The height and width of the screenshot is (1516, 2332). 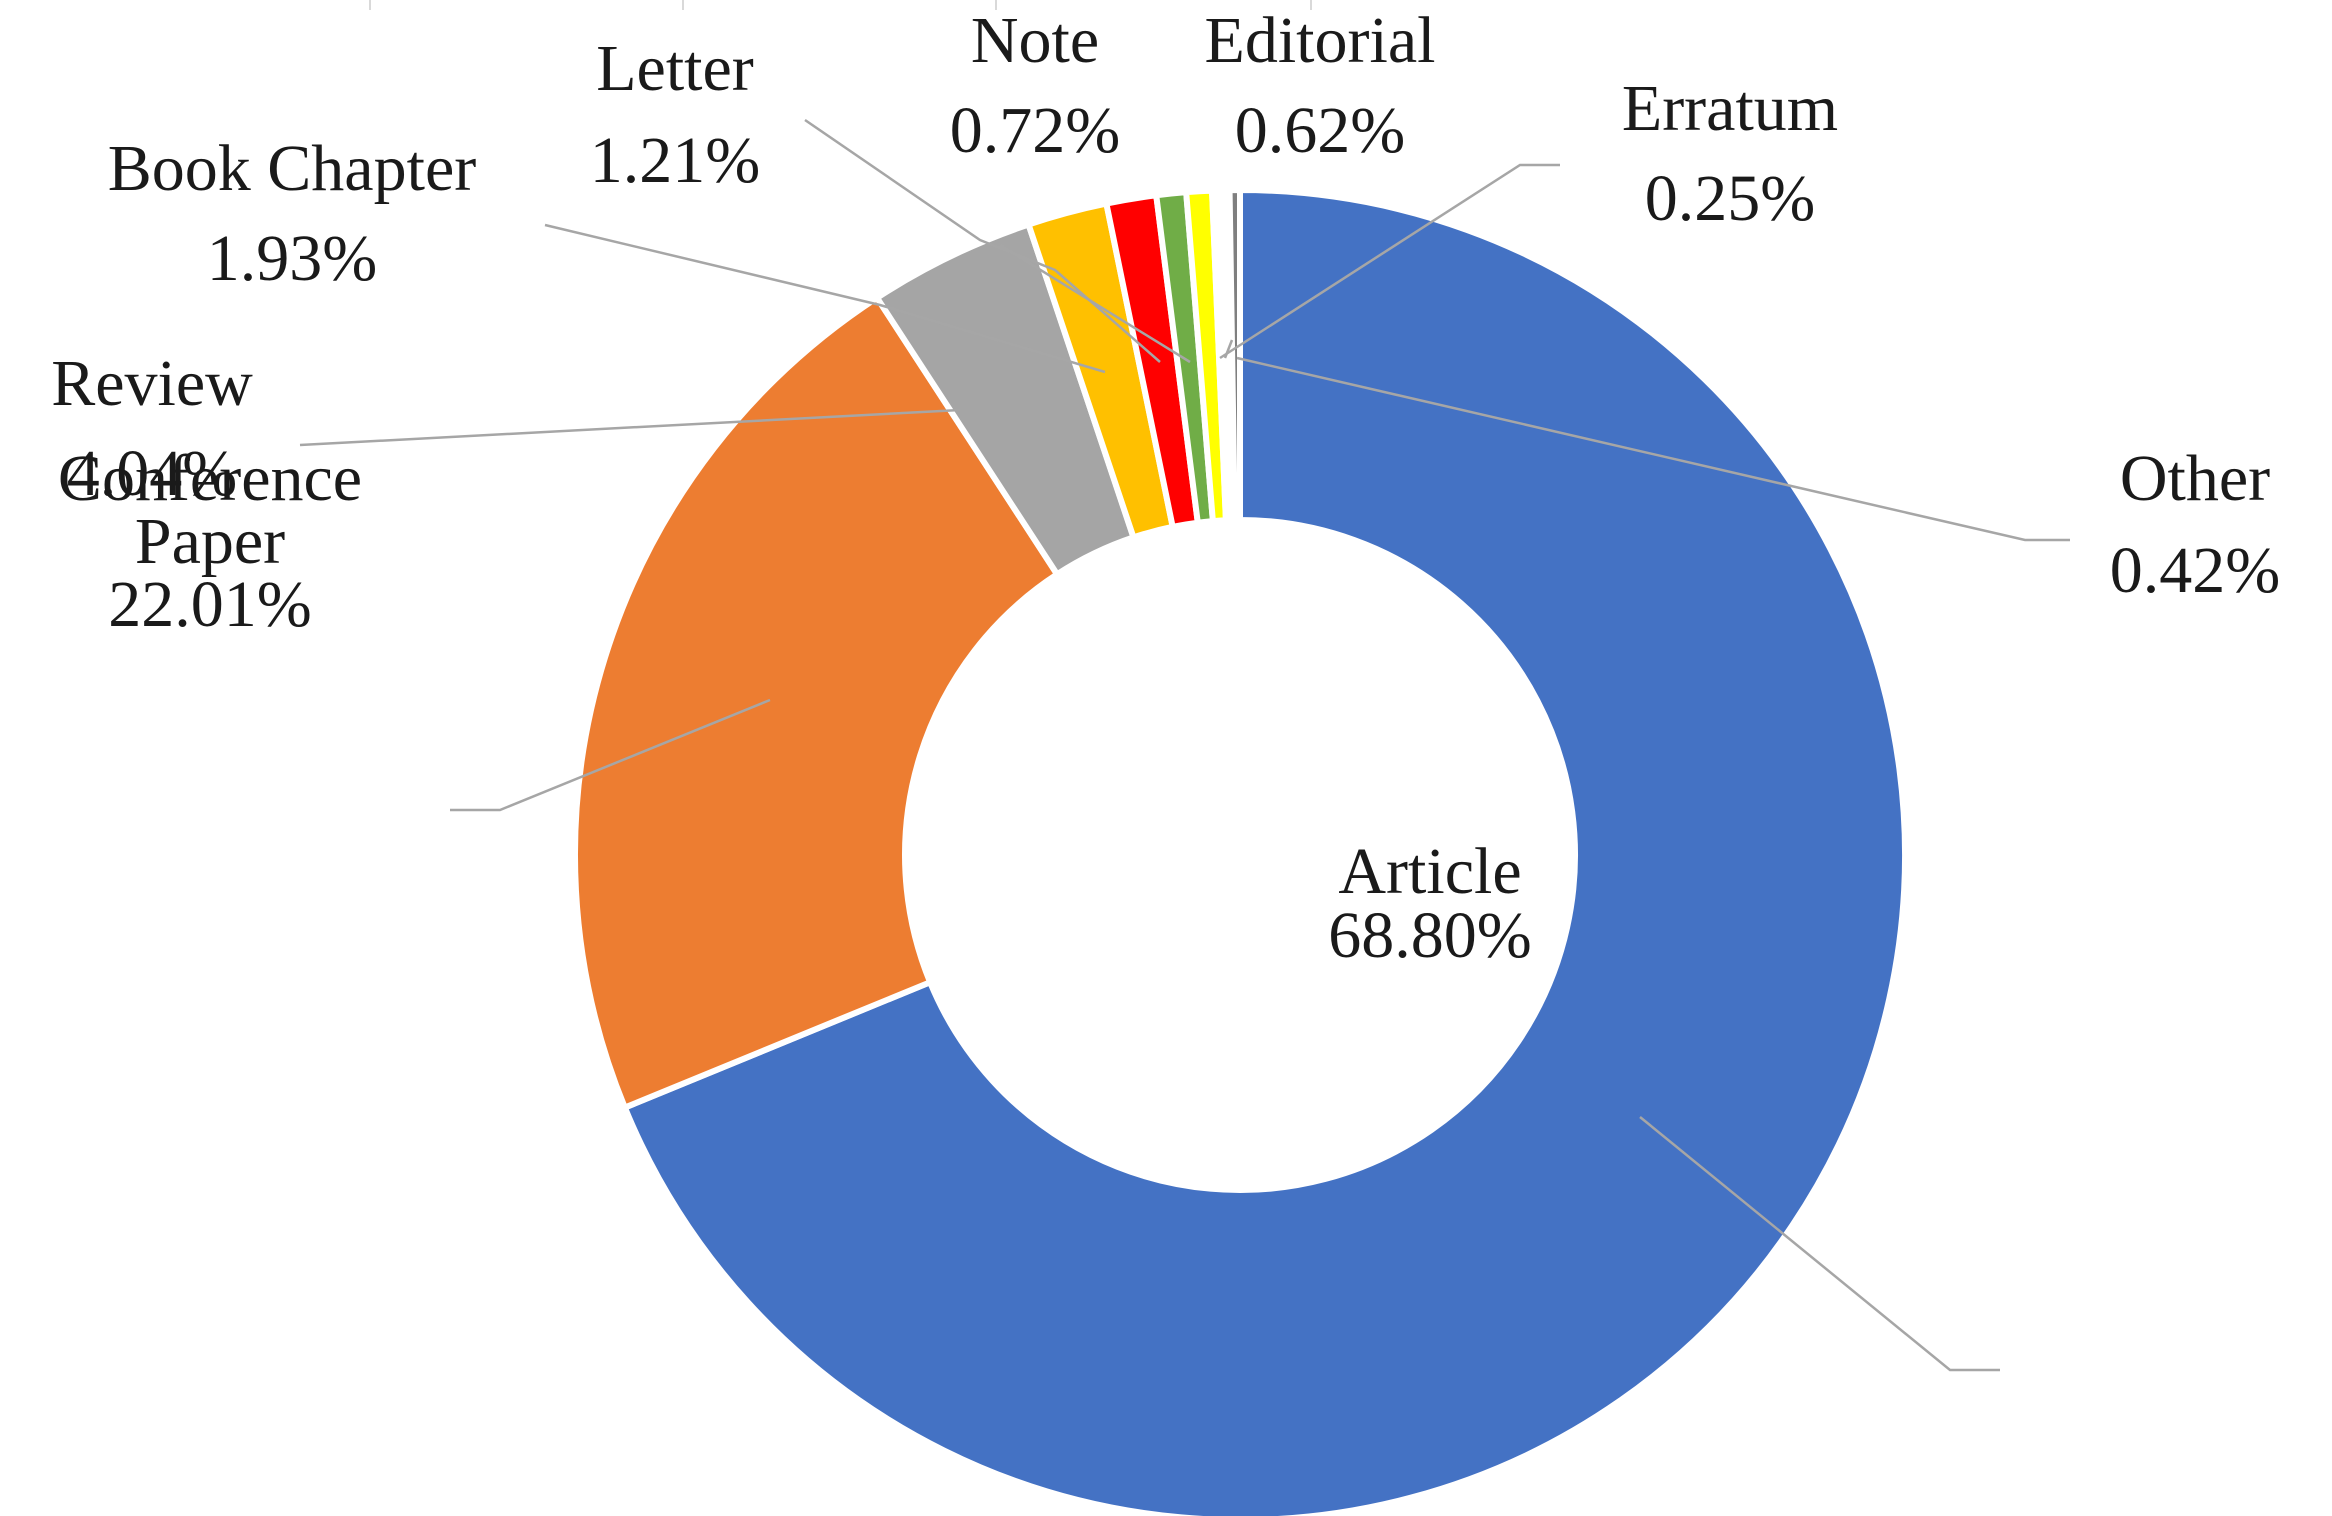 I want to click on data-label-name-erratum: Erratum, so click(x=1730, y=108).